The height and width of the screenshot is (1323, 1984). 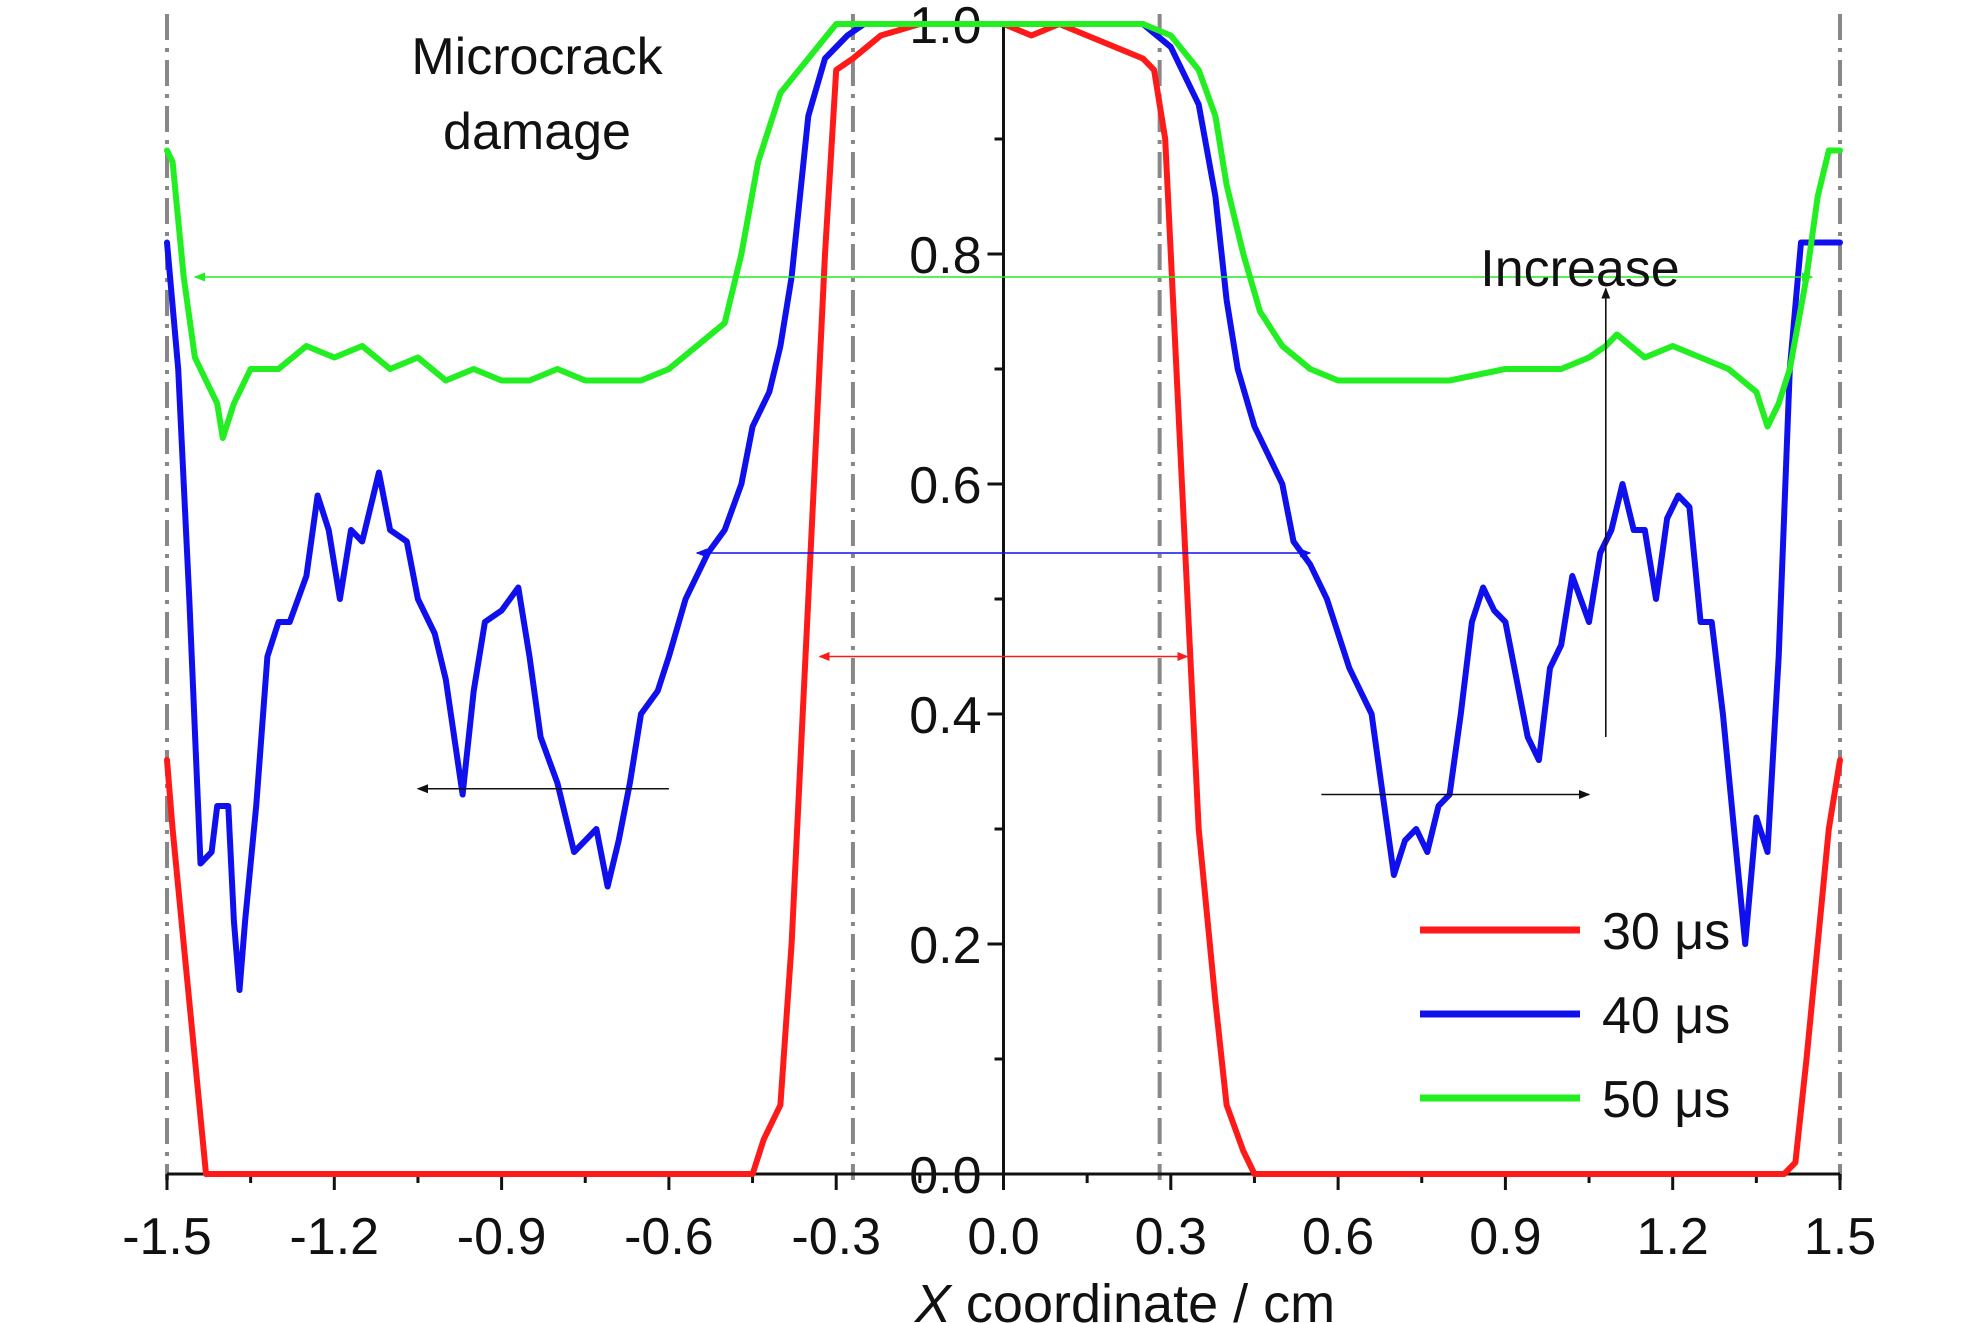 What do you see at coordinates (537, 57) in the screenshot?
I see `annotation-microcrack-line1: Microcrack` at bounding box center [537, 57].